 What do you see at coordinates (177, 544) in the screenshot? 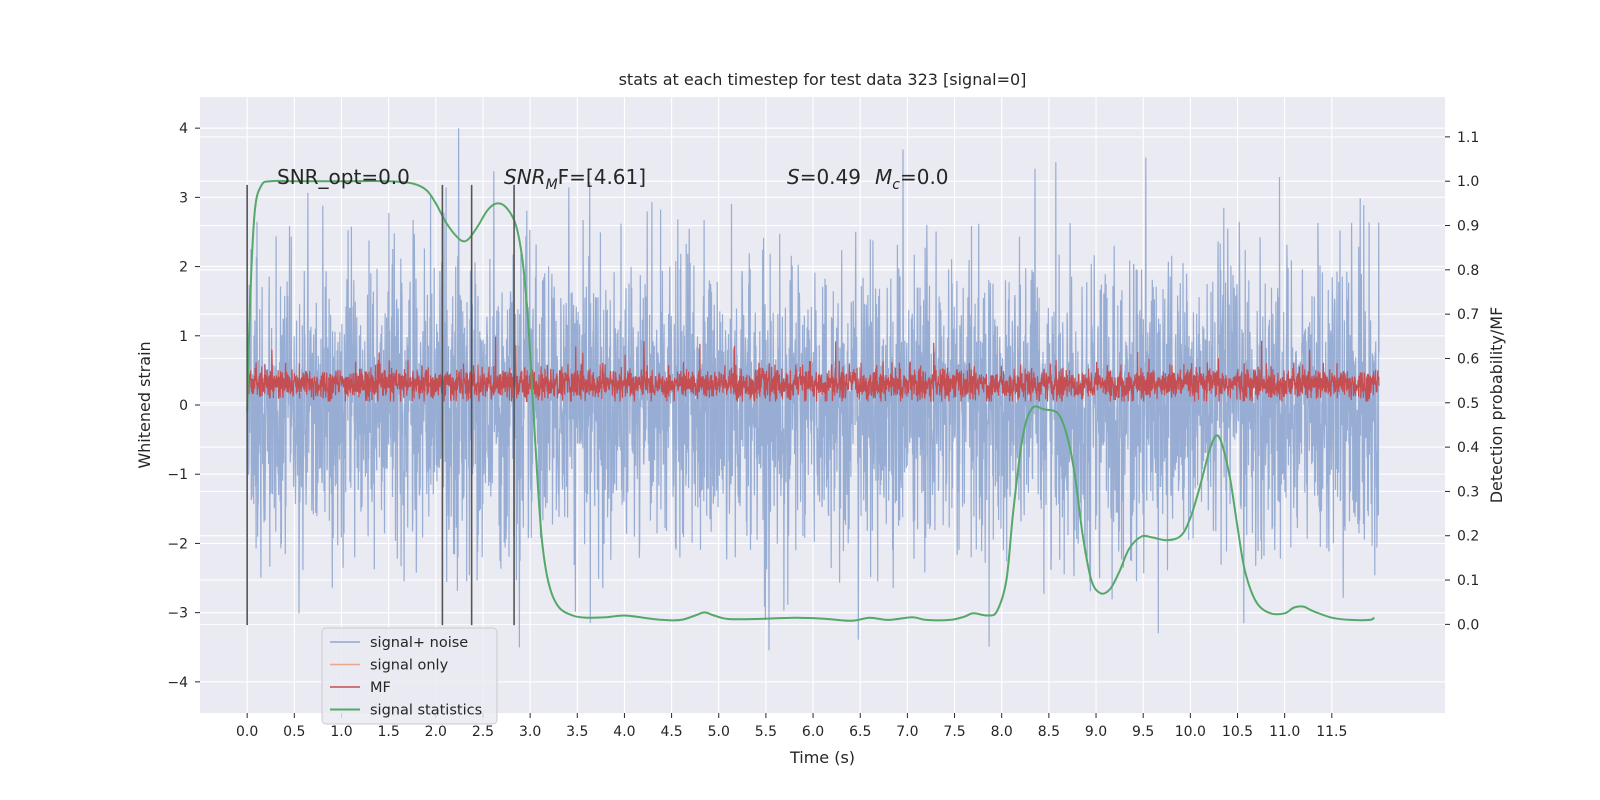
I see `y-tick-label: −2` at bounding box center [177, 544].